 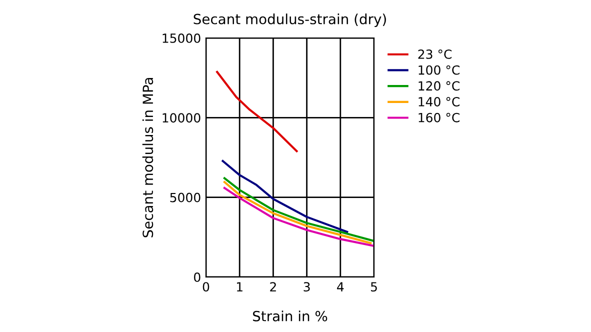 I want to click on x-tick-label: 1, so click(x=239, y=287).